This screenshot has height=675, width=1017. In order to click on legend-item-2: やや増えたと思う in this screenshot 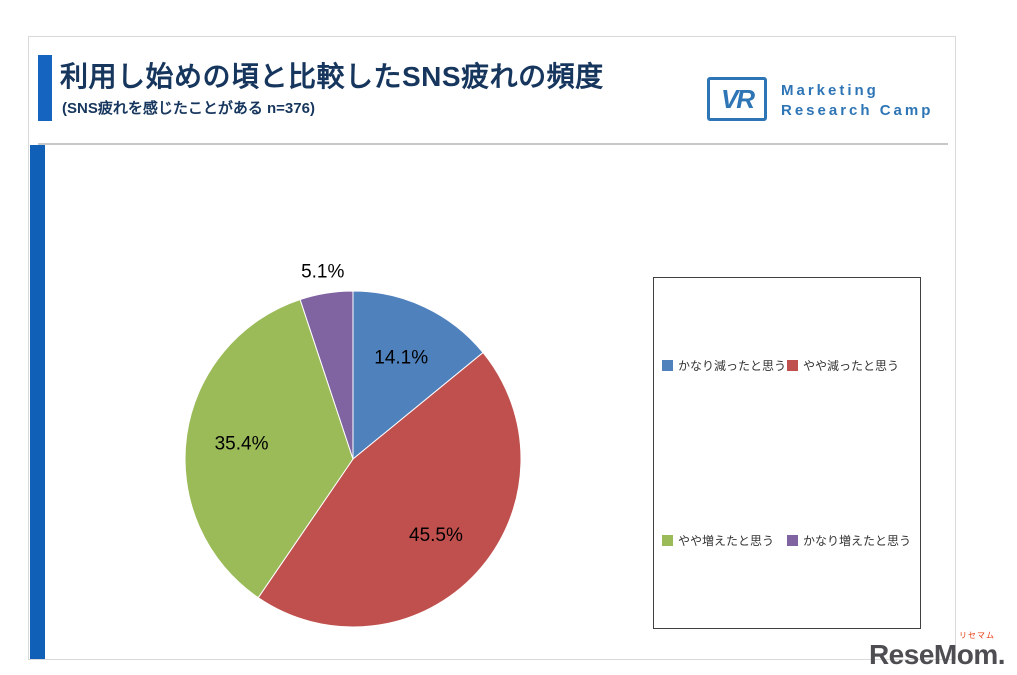, I will do `click(724, 540)`.